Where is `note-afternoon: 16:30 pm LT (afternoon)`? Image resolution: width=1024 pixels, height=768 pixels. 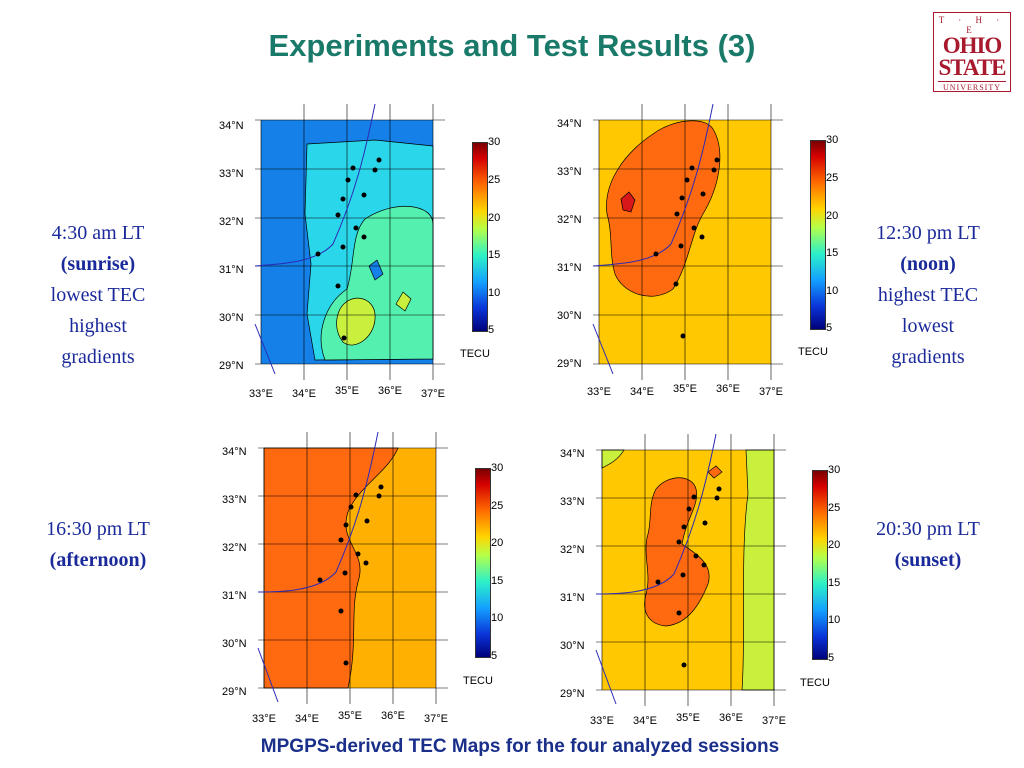
note-afternoon: 16:30 pm LT (afternoon) is located at coordinates (98, 545).